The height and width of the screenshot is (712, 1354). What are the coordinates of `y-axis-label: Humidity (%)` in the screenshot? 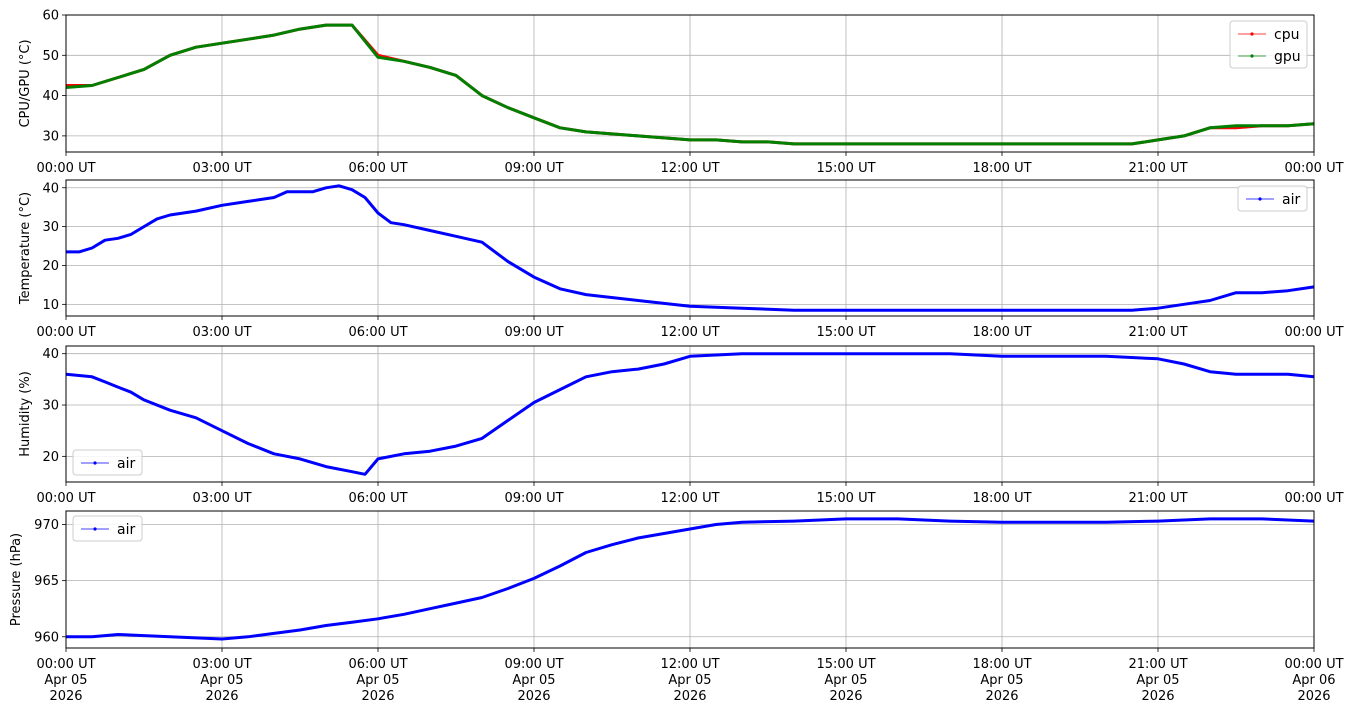 It's located at (25, 414).